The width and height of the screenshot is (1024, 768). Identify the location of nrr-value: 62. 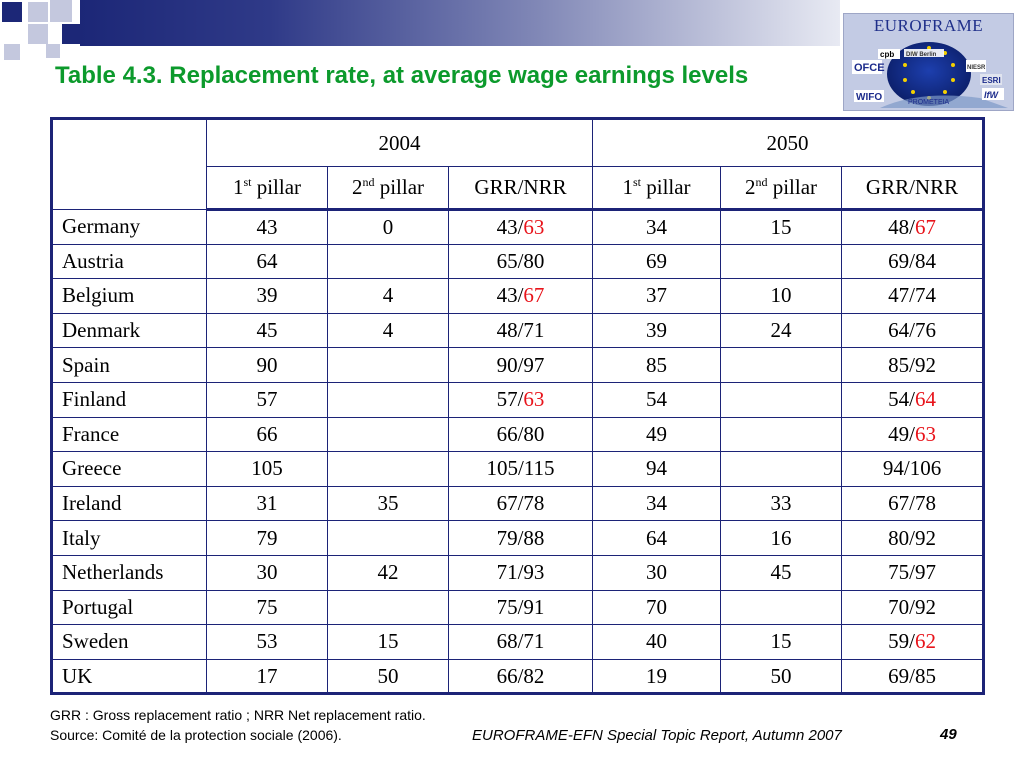
(925, 641).